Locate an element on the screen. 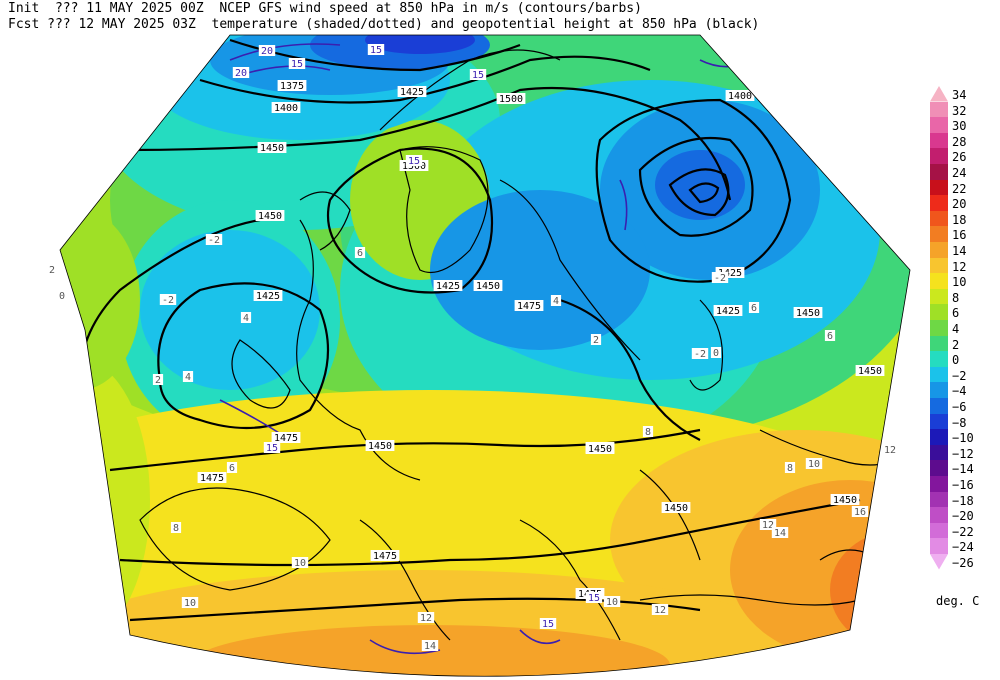  colorbar-level: −6 is located at coordinates (960, 406).